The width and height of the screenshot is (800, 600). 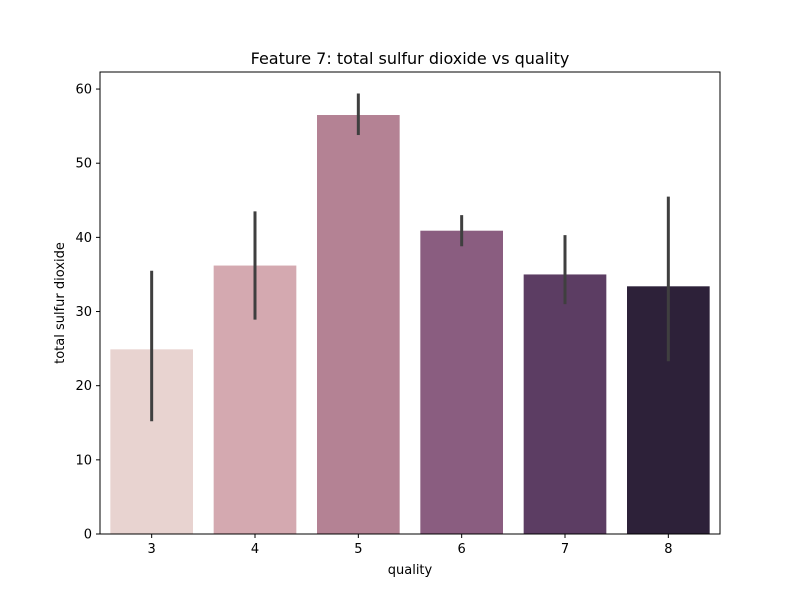 I want to click on x-tick-label: 7, so click(x=565, y=549).